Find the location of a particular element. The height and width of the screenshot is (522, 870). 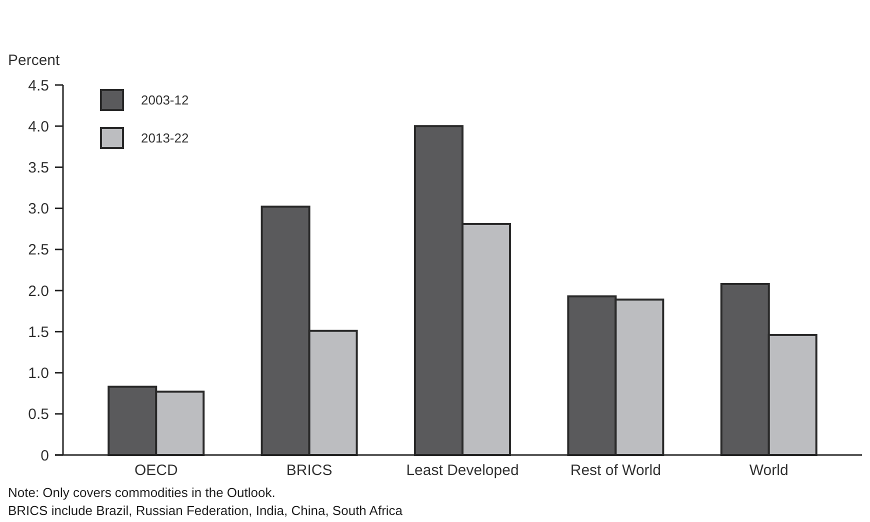

y-tick-label: 0 is located at coordinates (44, 455).